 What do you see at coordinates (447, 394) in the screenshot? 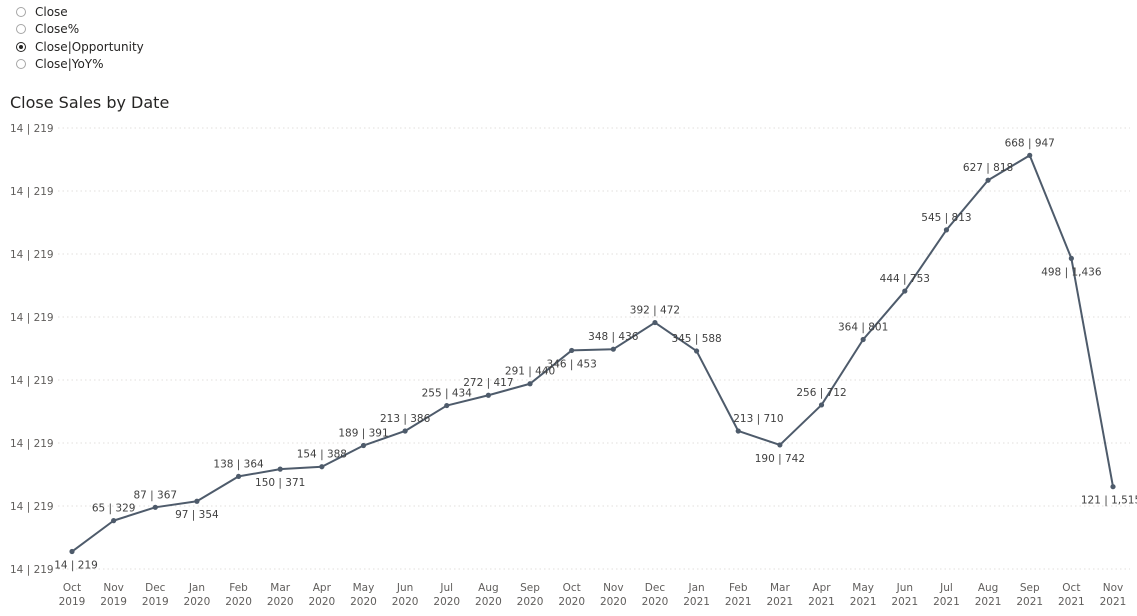
I see `data-label: 255 | 434` at bounding box center [447, 394].